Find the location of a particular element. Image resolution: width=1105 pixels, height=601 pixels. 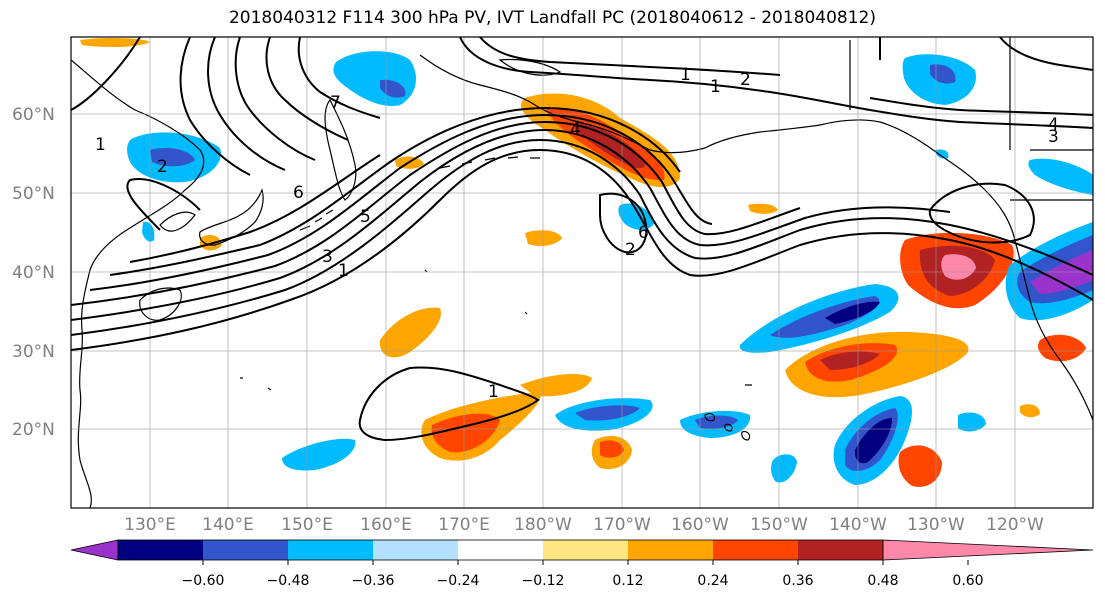

lon-label: 160°W is located at coordinates (700, 525).